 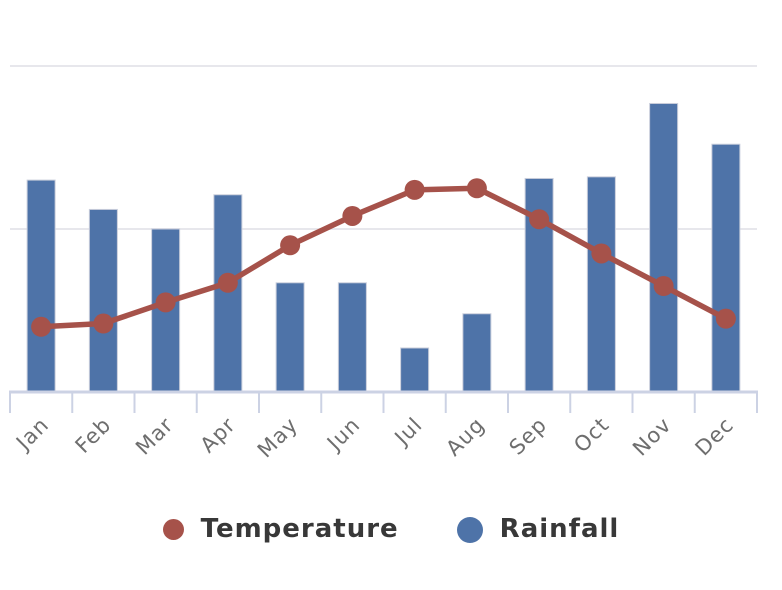 What do you see at coordinates (173, 530) in the screenshot?
I see `temperature-legend-marker` at bounding box center [173, 530].